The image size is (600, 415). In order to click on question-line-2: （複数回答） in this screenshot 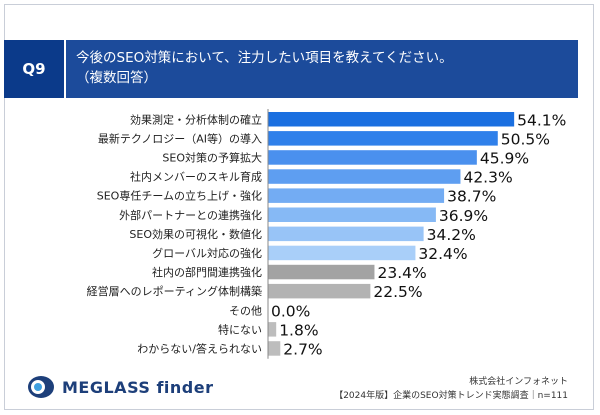, I will do `click(116, 78)`.